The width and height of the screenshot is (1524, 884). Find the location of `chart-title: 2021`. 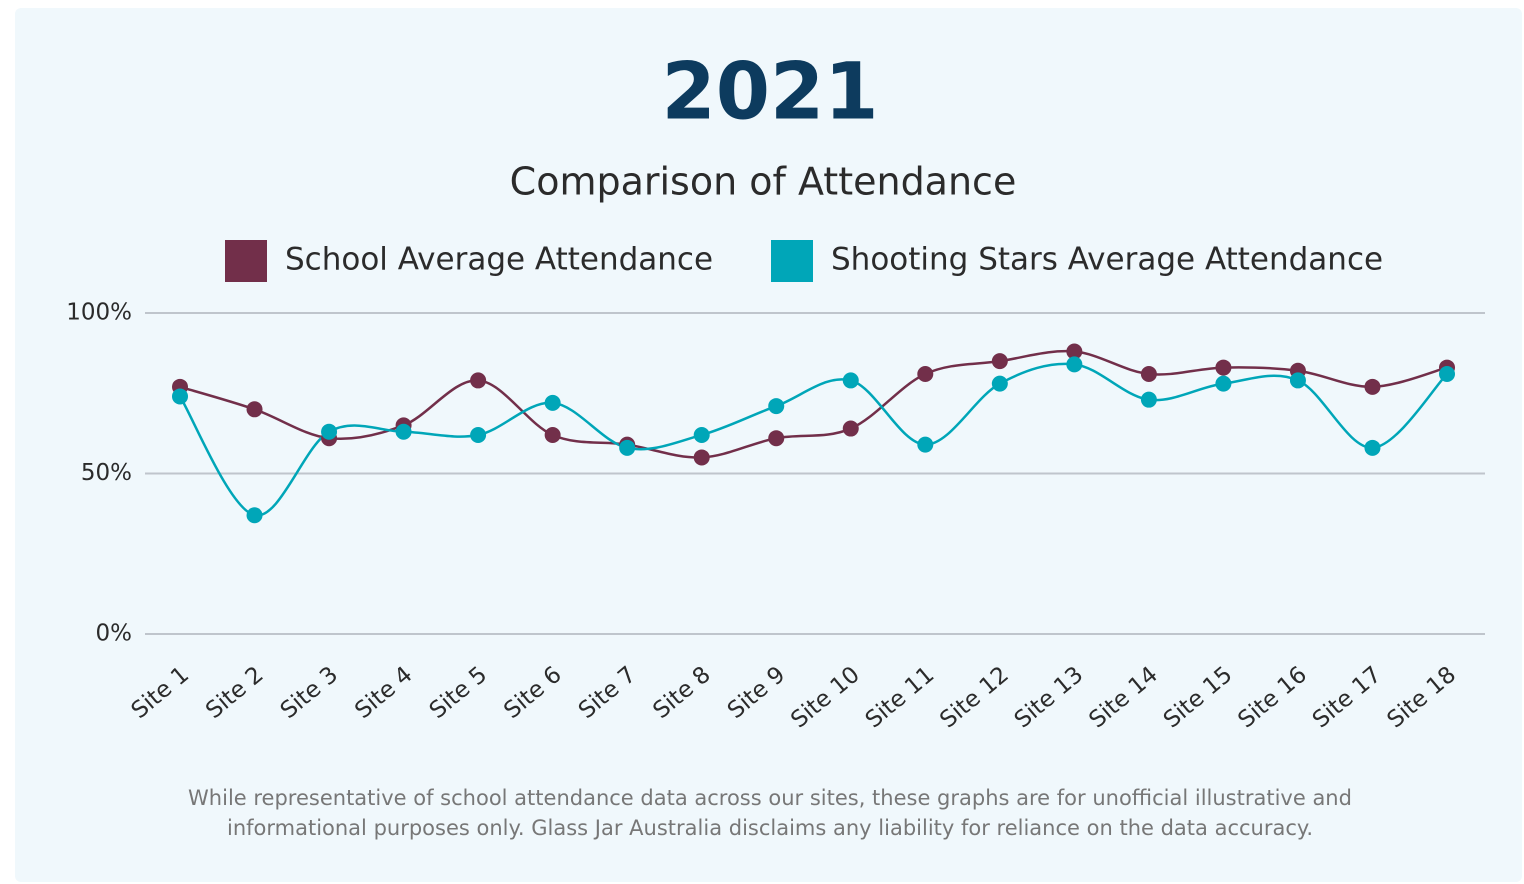

chart-title: 2021 is located at coordinates (769, 92).